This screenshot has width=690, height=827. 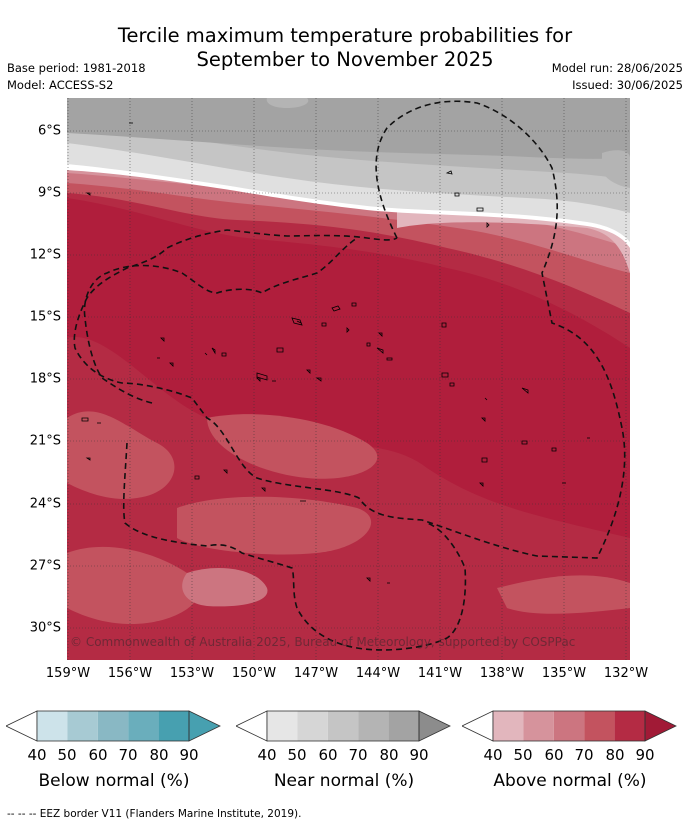 I want to click on region-above-80-patch-d, so click(x=292, y=446).